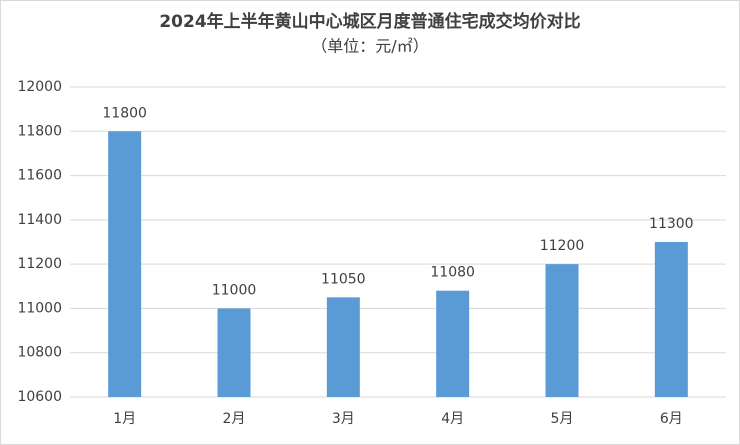 This screenshot has width=740, height=445. What do you see at coordinates (39, 131) in the screenshot?
I see `y-tick-label: 11800` at bounding box center [39, 131].